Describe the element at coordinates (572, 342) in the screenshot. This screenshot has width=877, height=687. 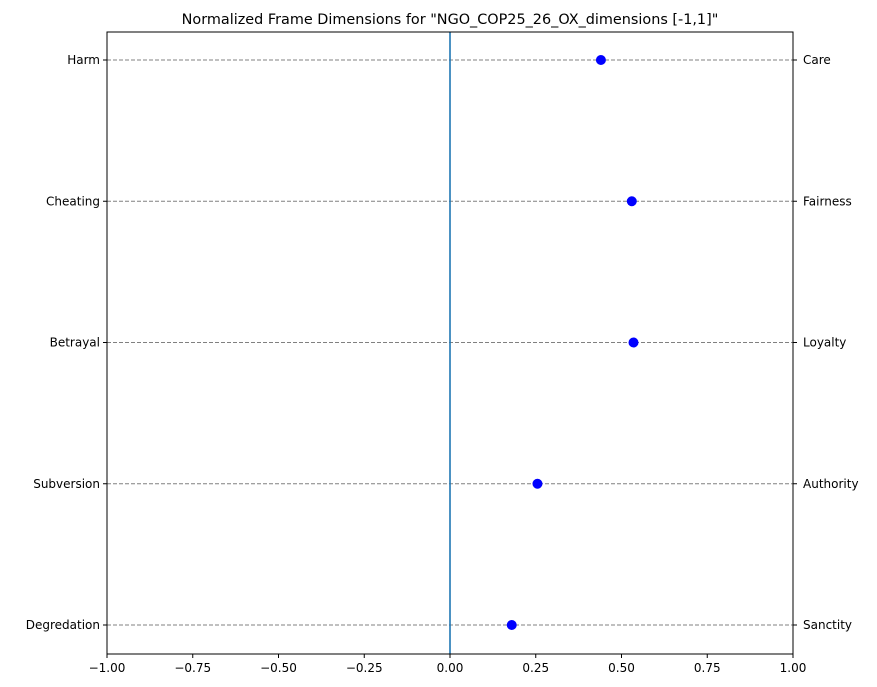
I see `data-points` at that location.